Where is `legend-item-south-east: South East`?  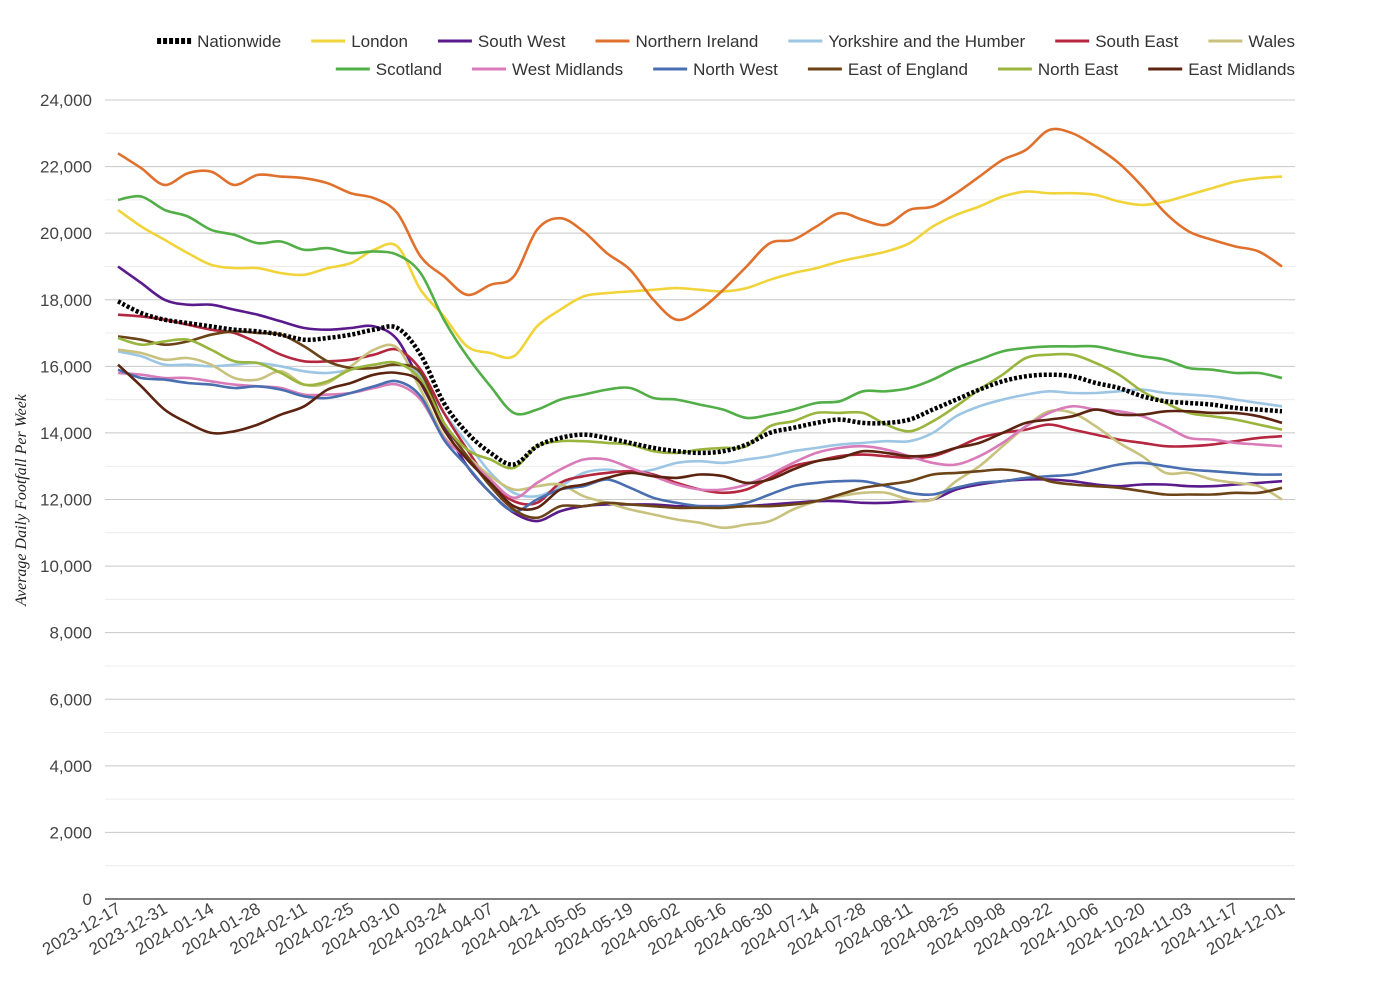
legend-item-south-east: South East is located at coordinates (1117, 41).